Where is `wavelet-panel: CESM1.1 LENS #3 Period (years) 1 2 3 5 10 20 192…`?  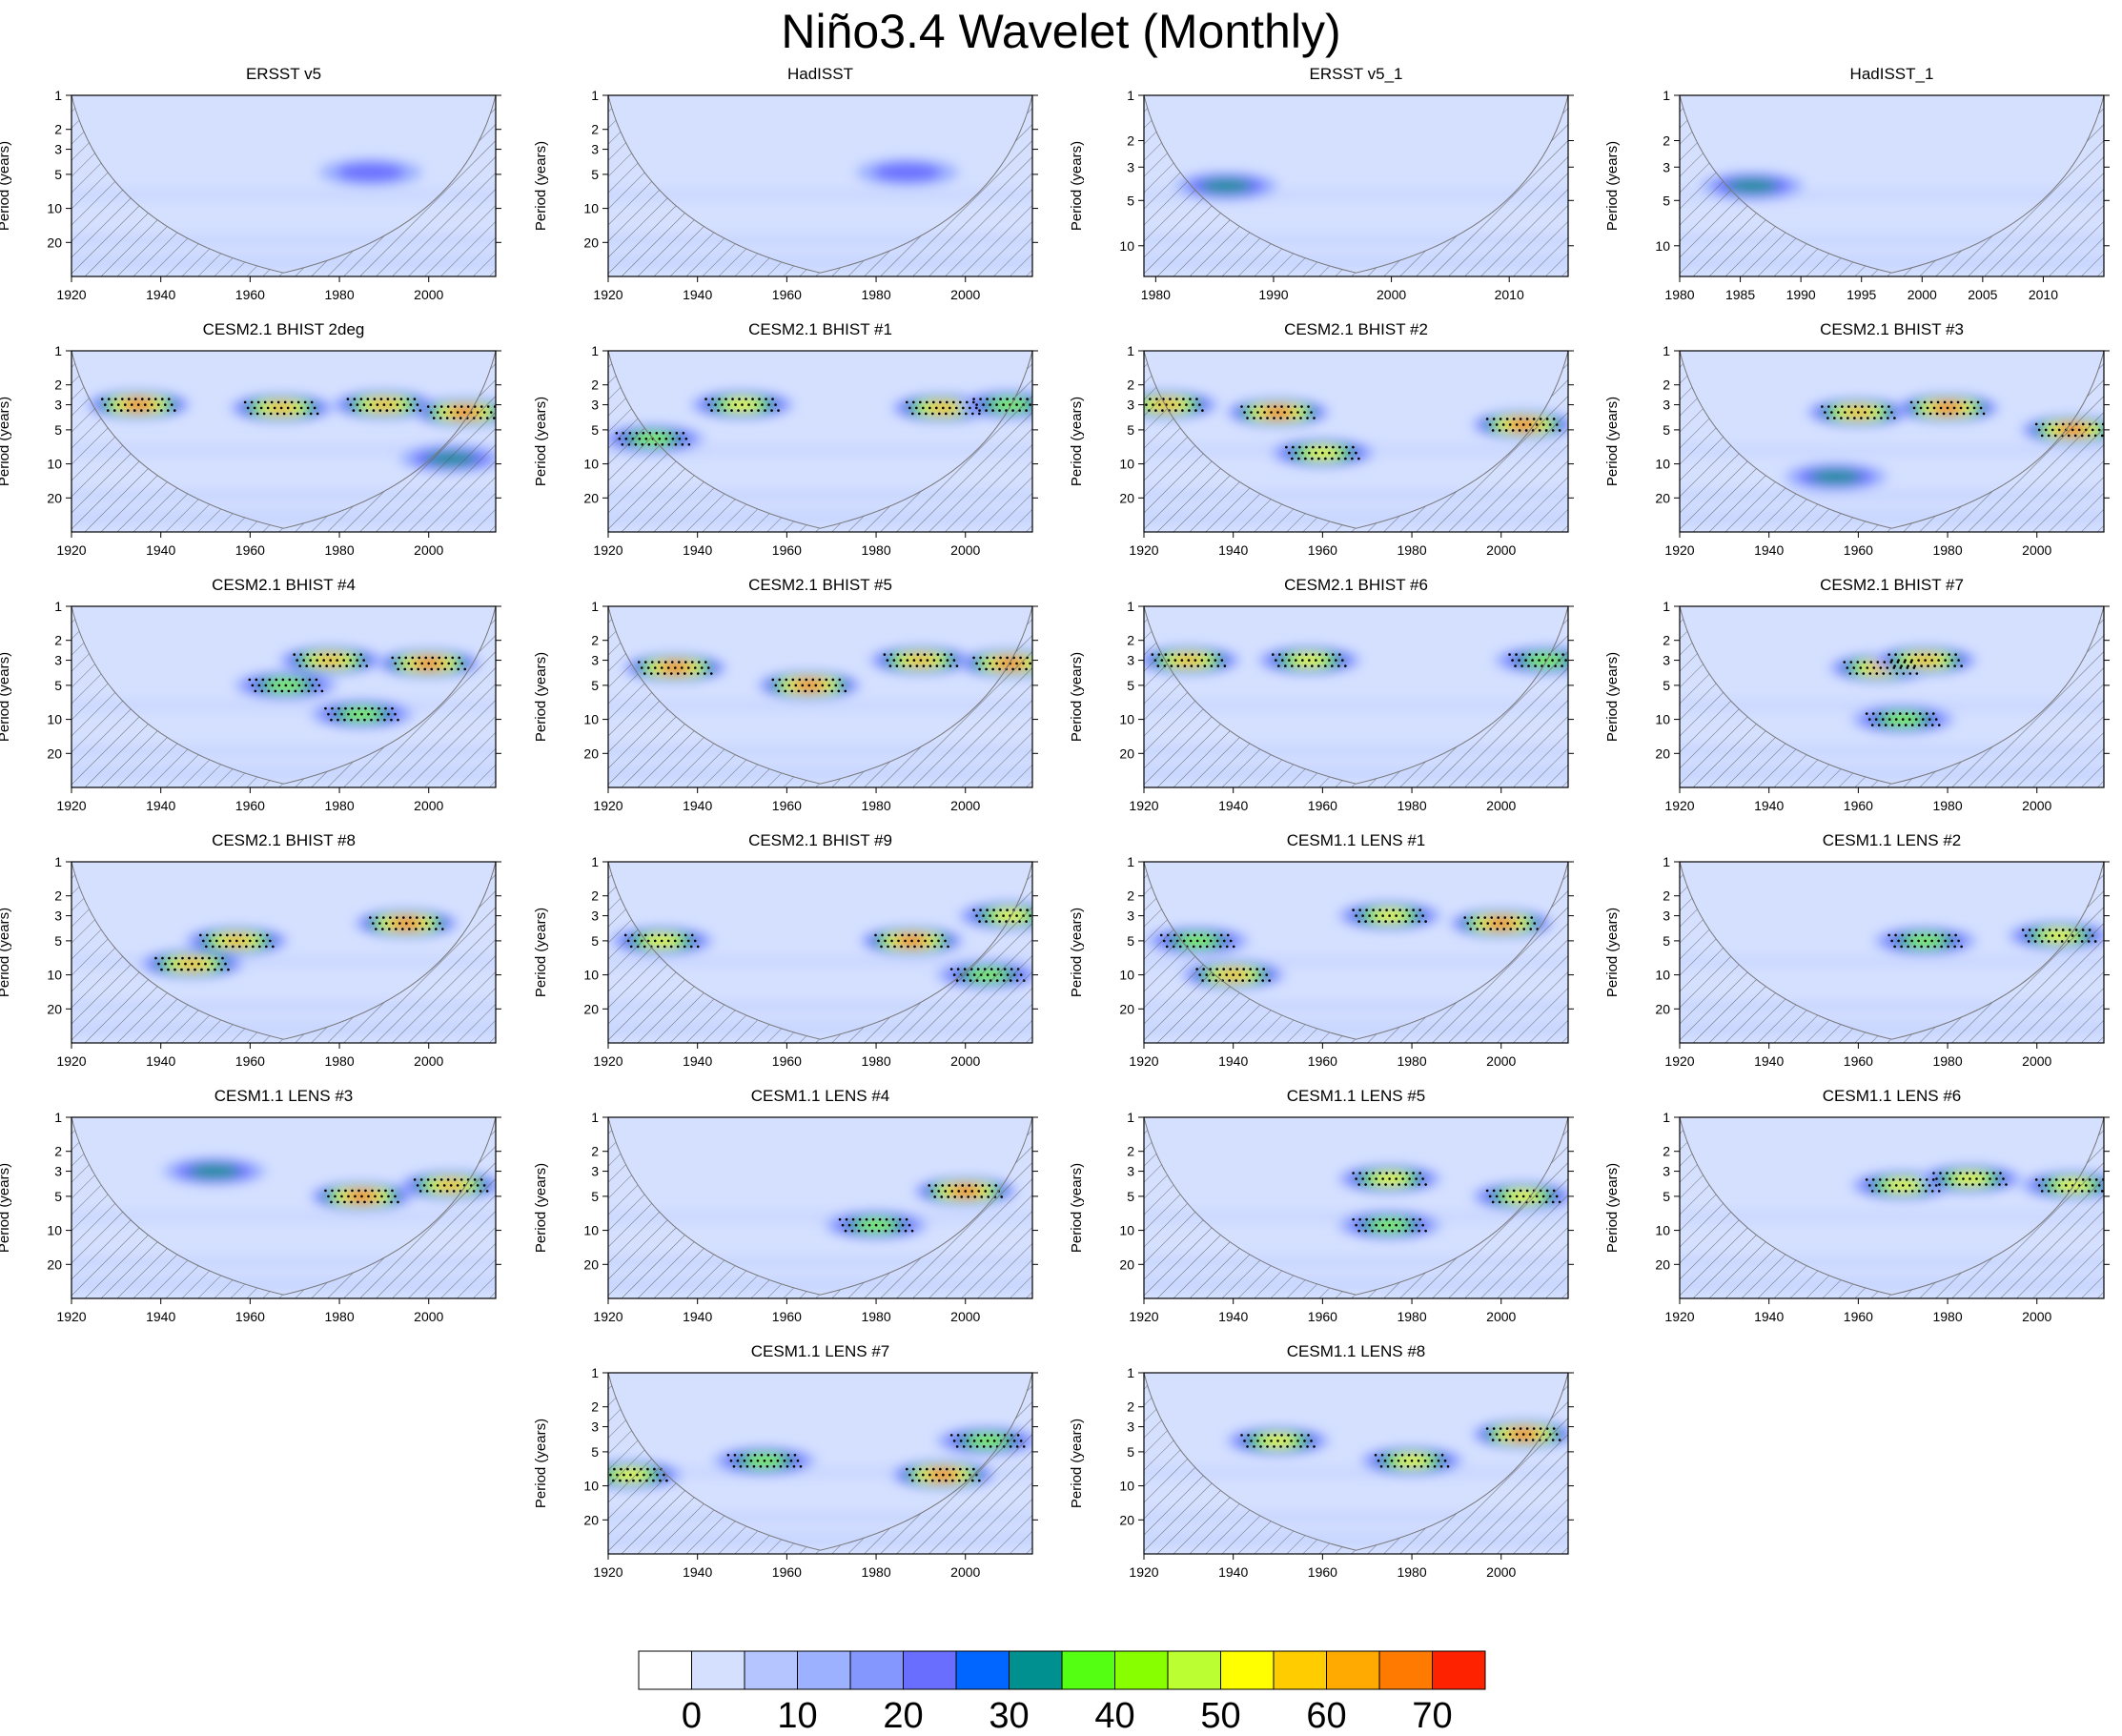
wavelet-panel: CESM1.1 LENS #3 Period (years) 1 2 3 5 10 20 192… is located at coordinates (257, 1211).